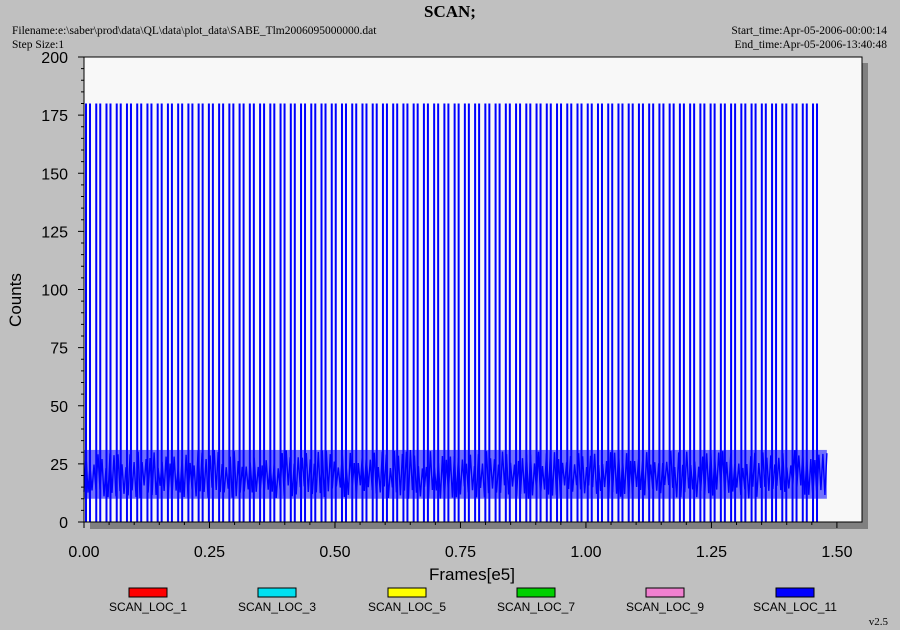 This screenshot has height=630, width=900. Describe the element at coordinates (59, 349) in the screenshot. I see `y-tick-label-3: 75` at that location.